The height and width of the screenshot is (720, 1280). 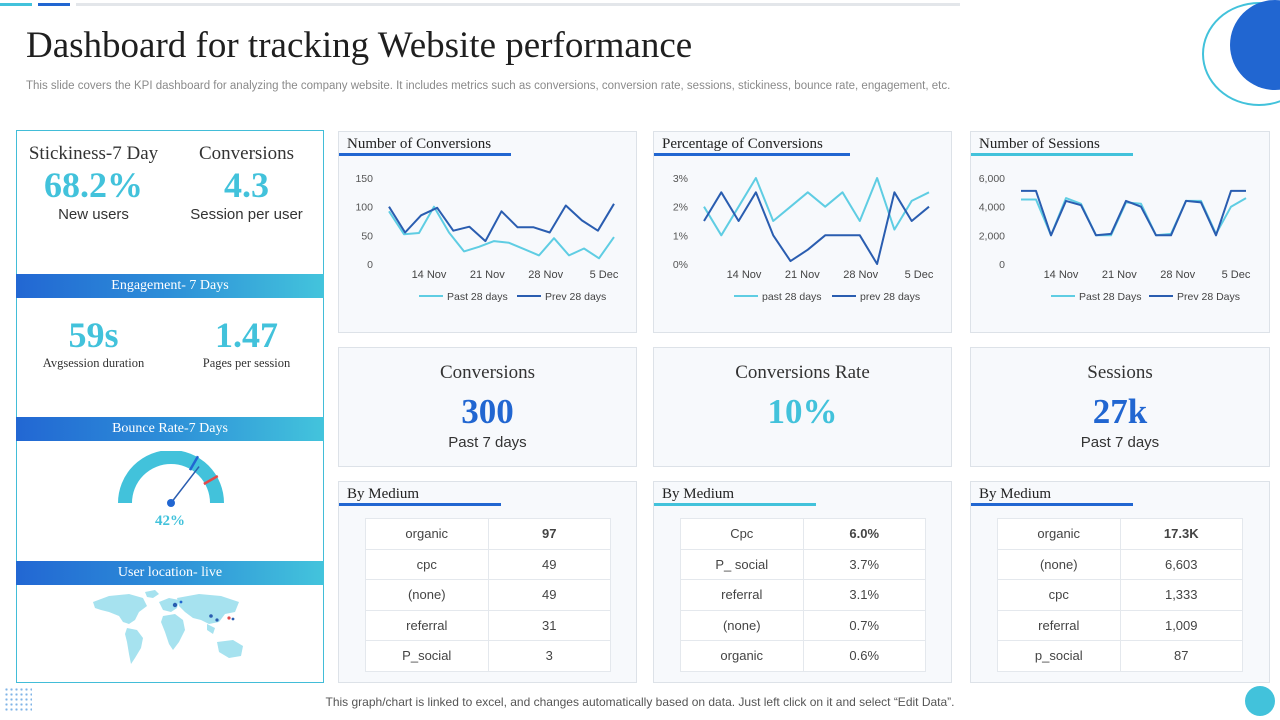 I want to click on gauge-arc, so click(x=171, y=477).